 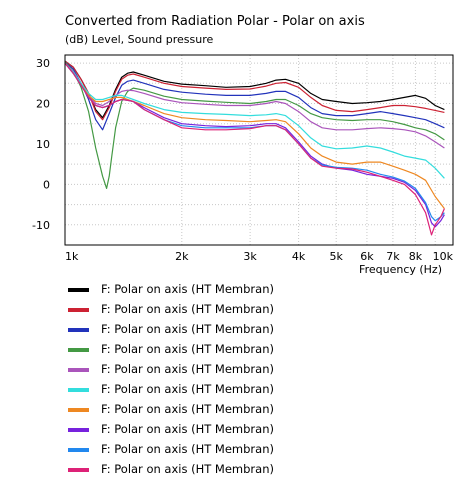 I want to click on x-tick-label: 2k, so click(x=182, y=256).